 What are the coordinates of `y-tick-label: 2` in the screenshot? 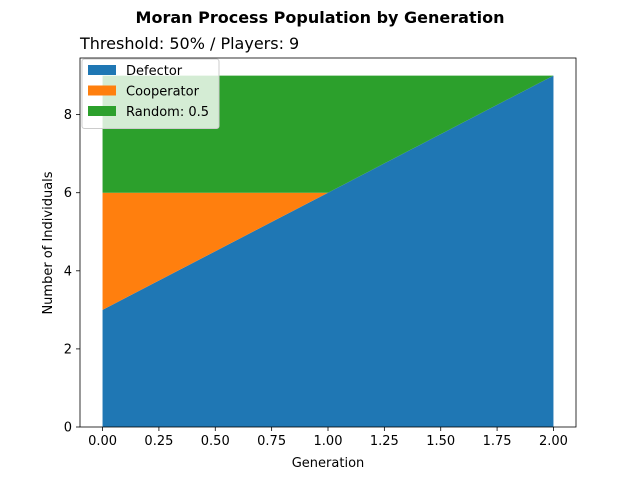 It's located at (68, 349).